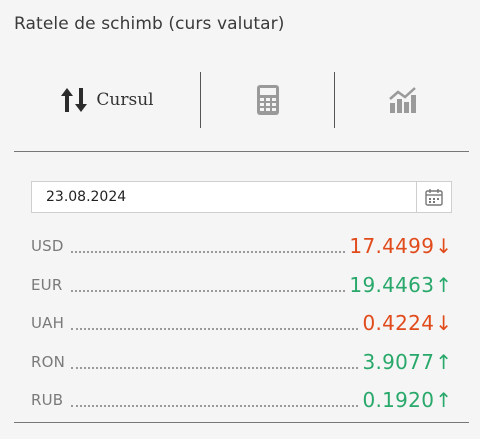  What do you see at coordinates (225, 197) in the screenshot?
I see `date-input` at bounding box center [225, 197].